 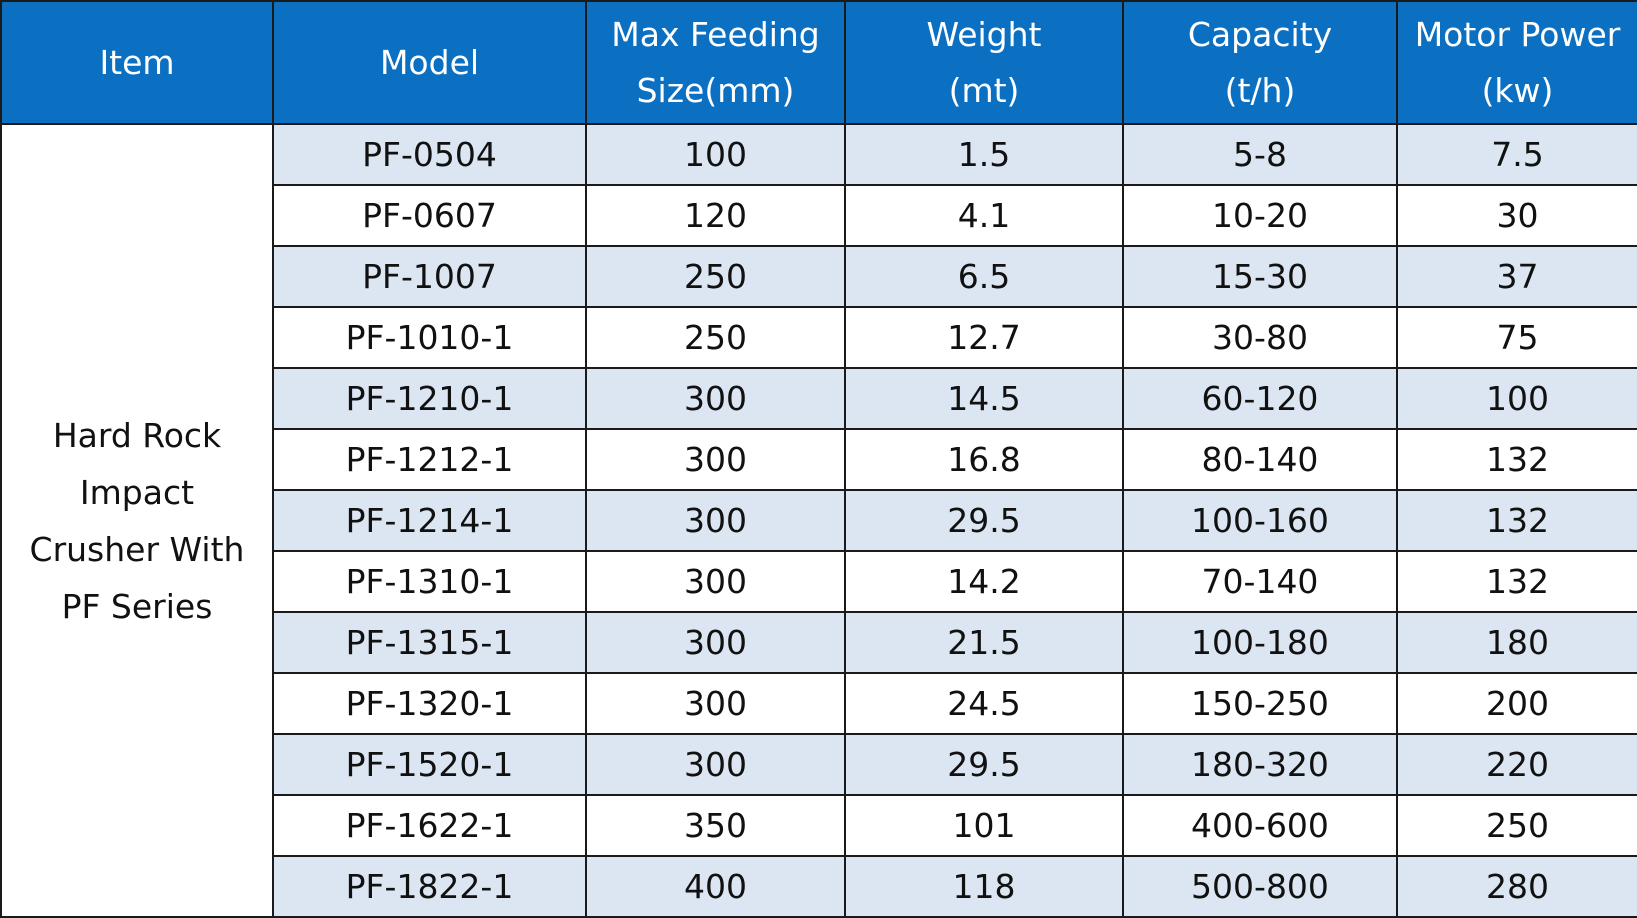 I want to click on motor-power-cell: 30, so click(x=1516, y=215).